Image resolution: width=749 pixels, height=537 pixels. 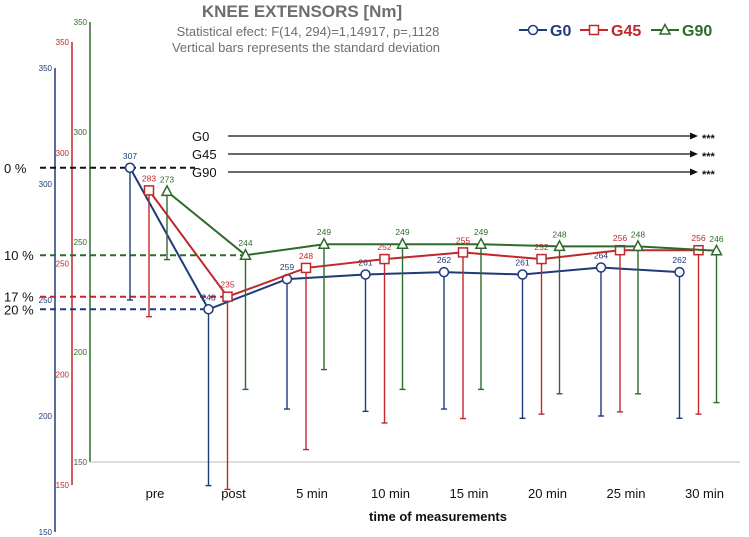 What do you see at coordinates (560, 31) in the screenshot?
I see `legend-label: G0` at bounding box center [560, 31].